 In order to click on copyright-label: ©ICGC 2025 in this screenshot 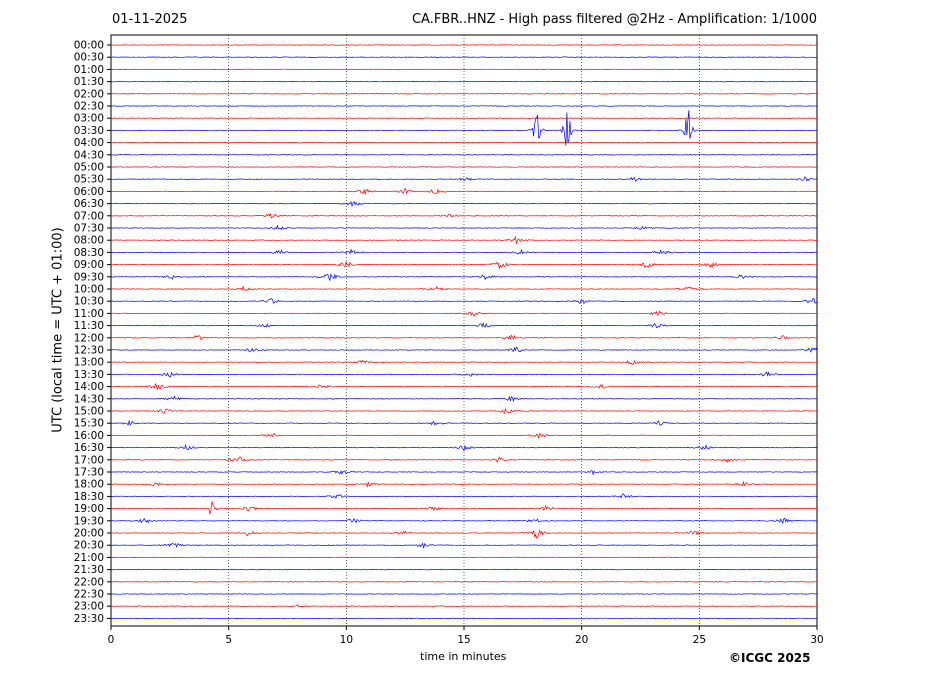, I will do `click(770, 658)`.